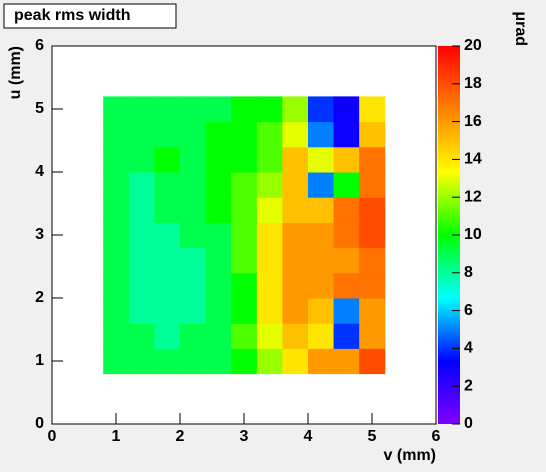 Image resolution: width=546 pixels, height=472 pixels. Describe the element at coordinates (39, 360) in the screenshot. I see `y-tick-label: 1` at that location.